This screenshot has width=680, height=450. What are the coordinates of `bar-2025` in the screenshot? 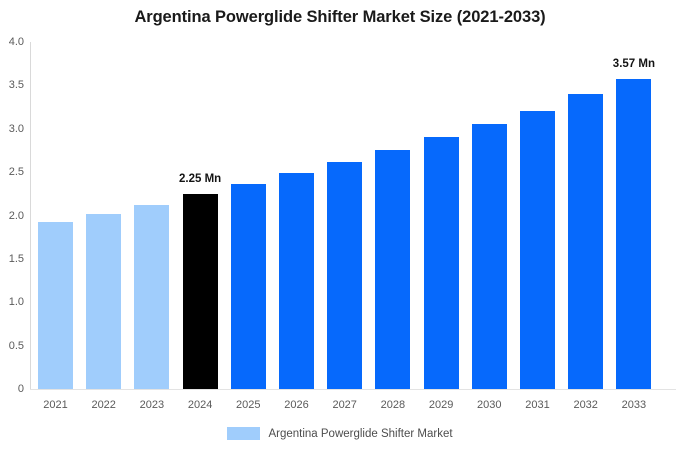 It's located at (248, 286).